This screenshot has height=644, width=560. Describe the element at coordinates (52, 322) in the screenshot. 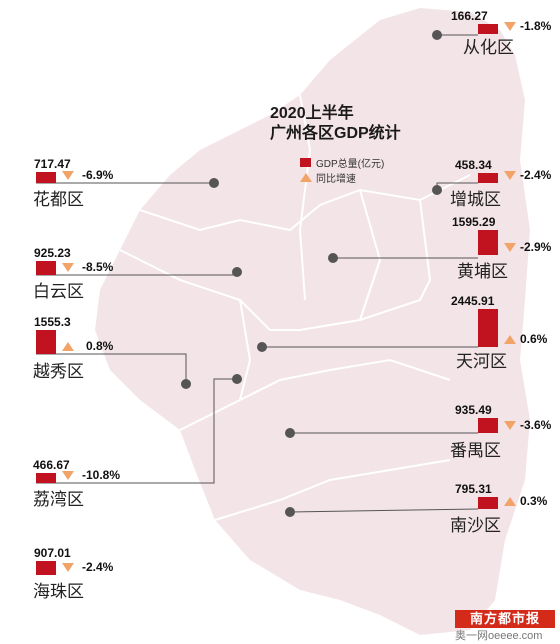

I see `gdp-value-label: 1555.3` at that location.